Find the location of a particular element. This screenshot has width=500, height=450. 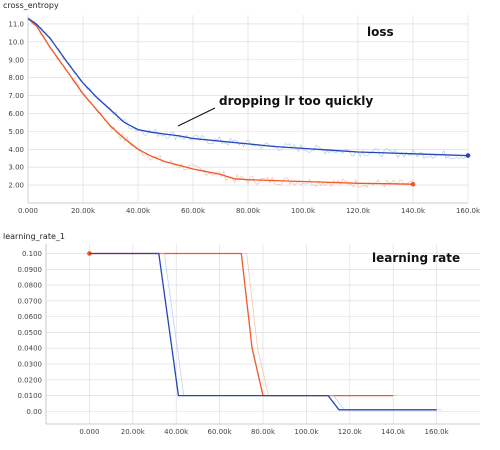

y-tick-label: 0.0500 is located at coordinates (30, 333).